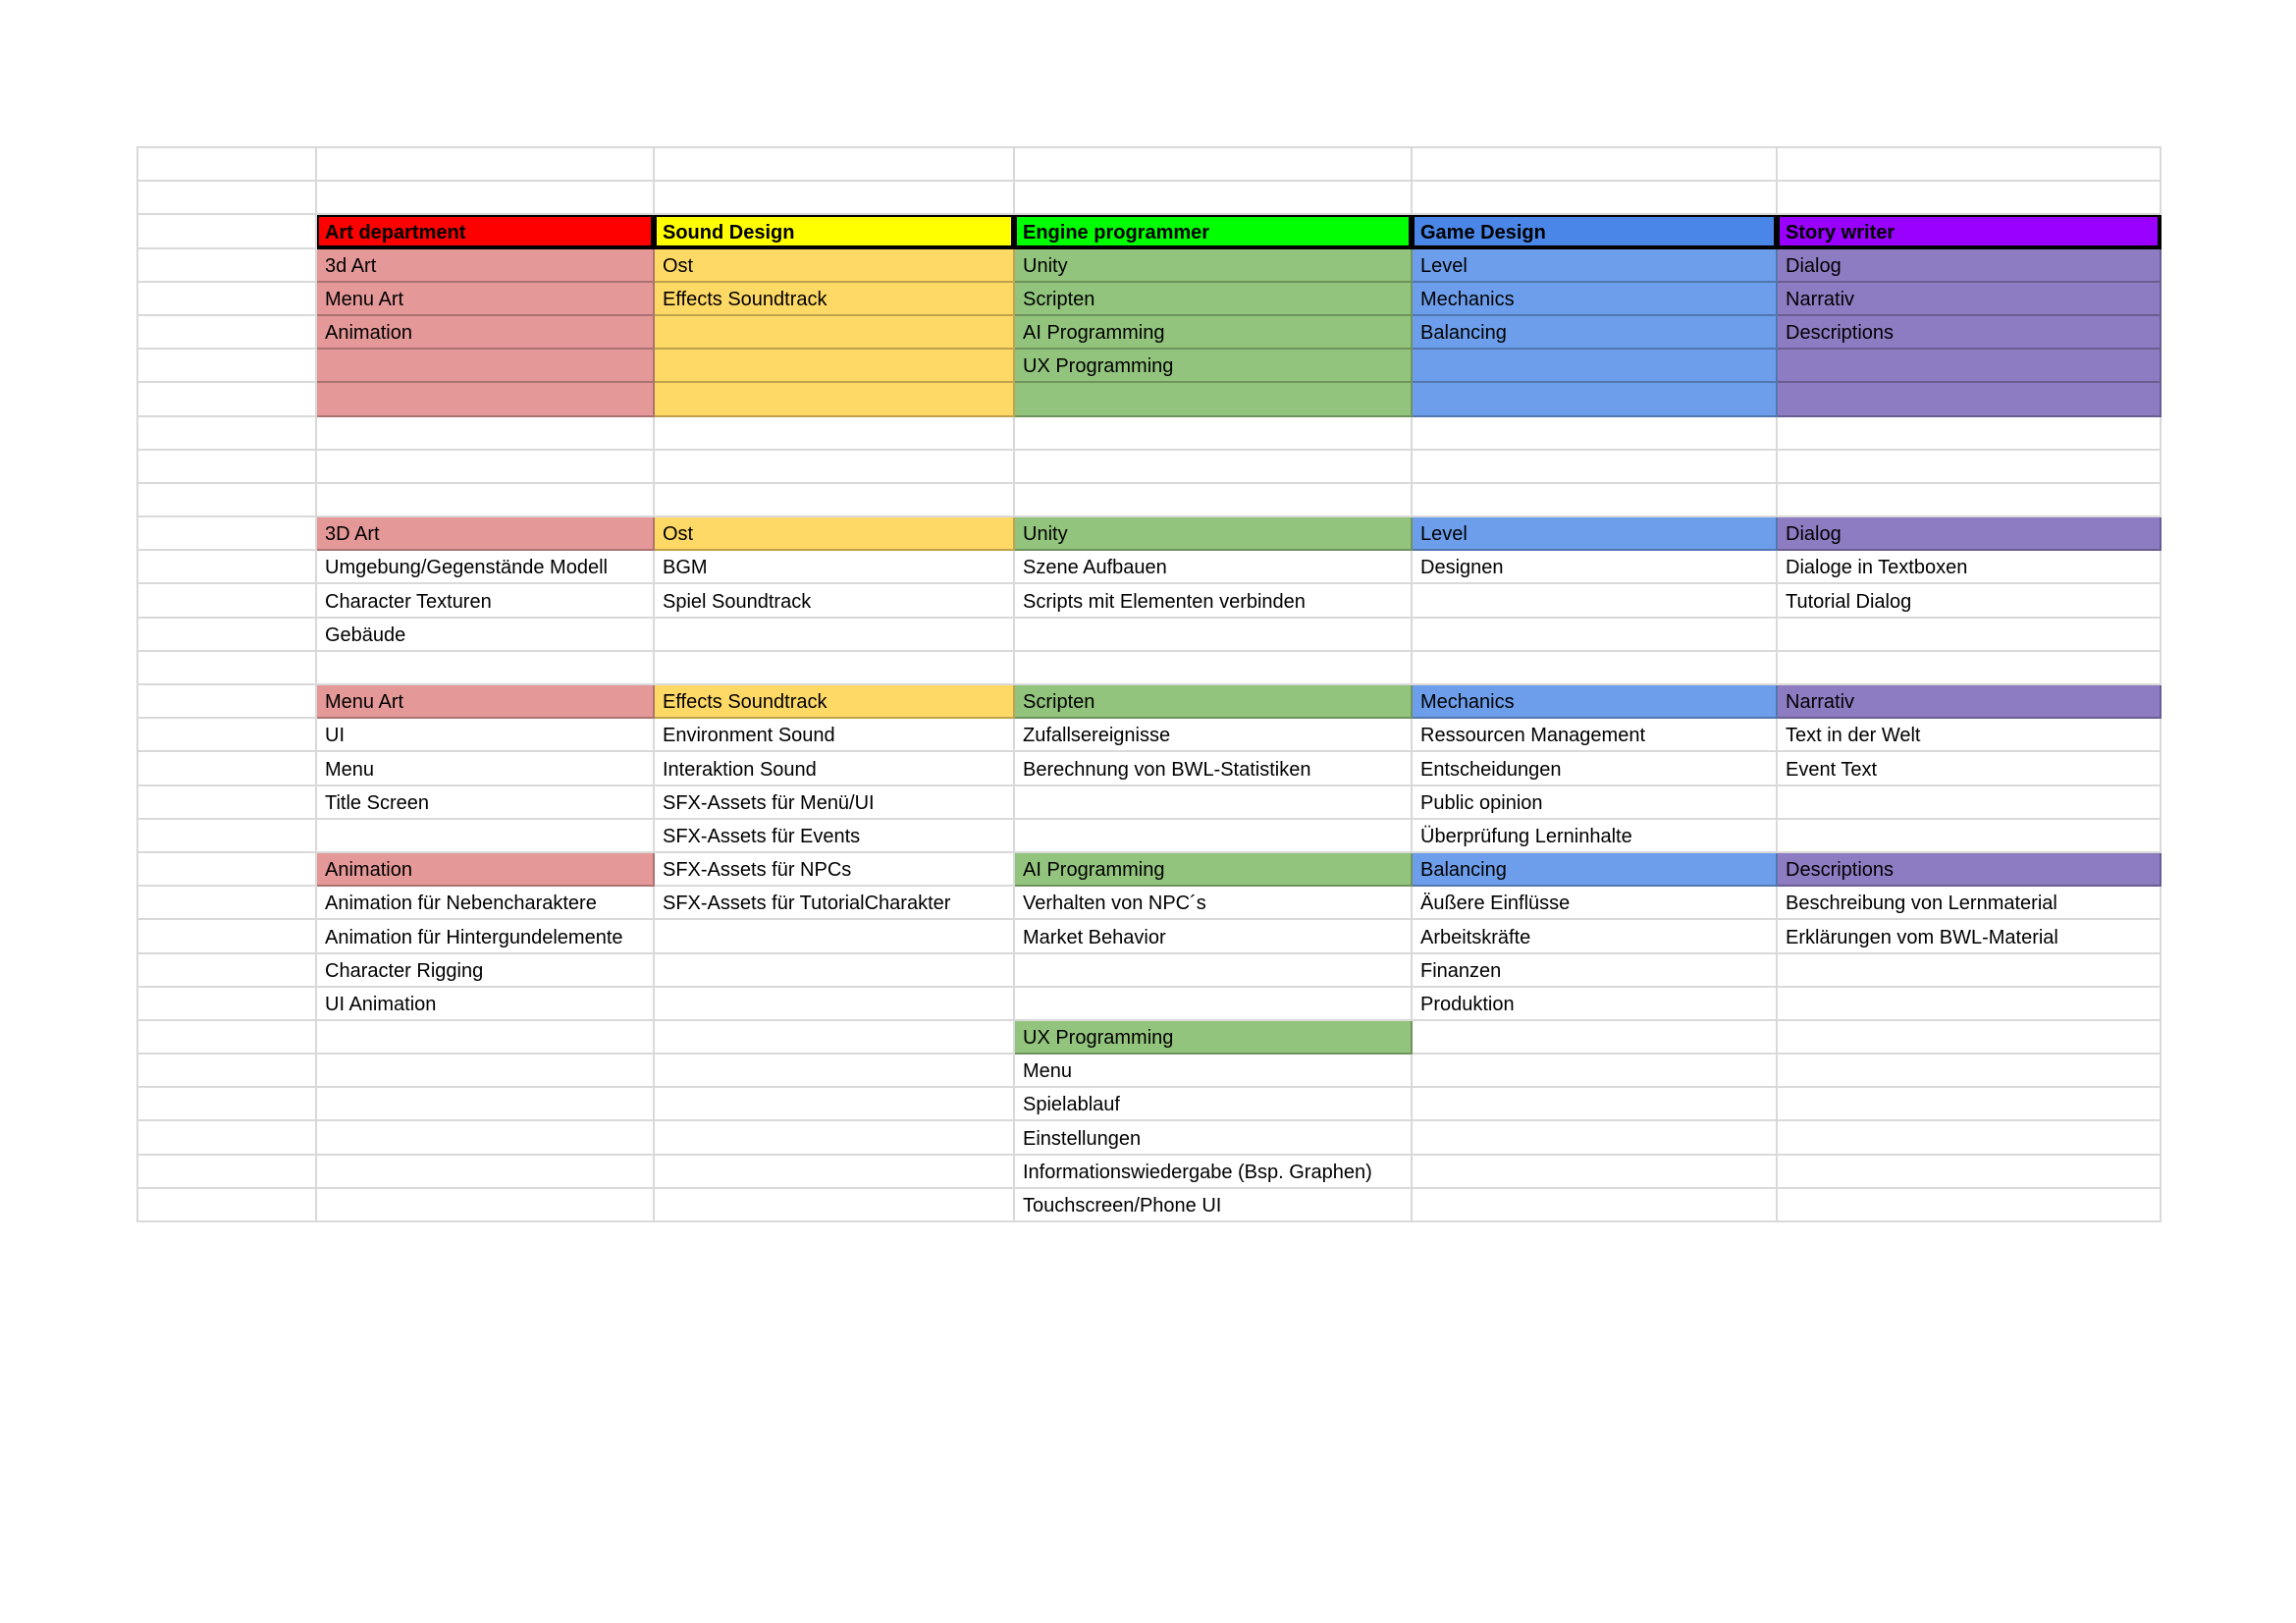 Image resolution: width=2296 pixels, height=1623 pixels. I want to click on cell: Title Screen, so click(486, 802).